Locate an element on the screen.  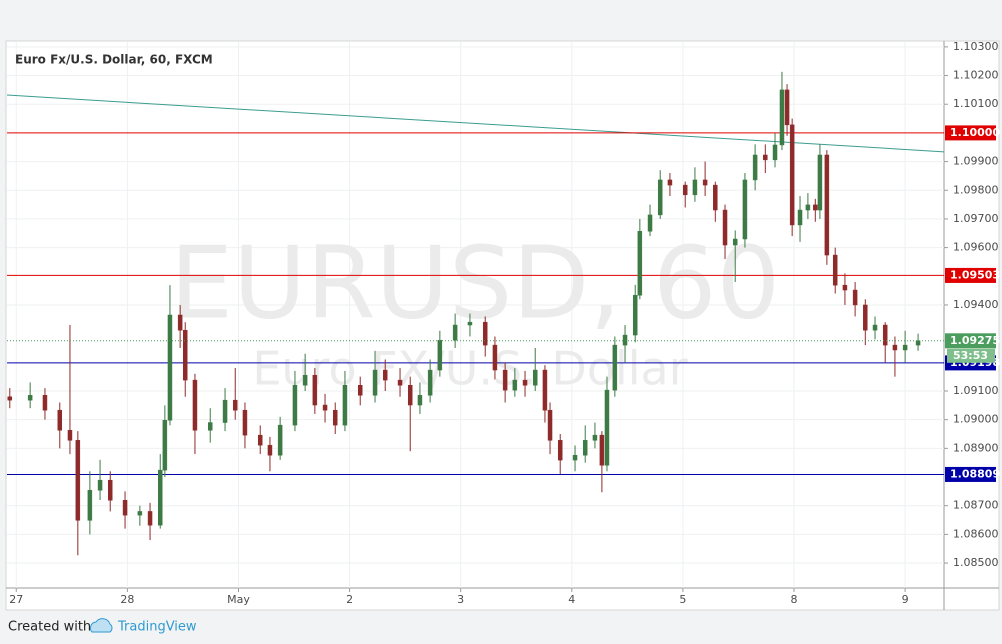
level-label: 1.08809 is located at coordinates (975, 473).